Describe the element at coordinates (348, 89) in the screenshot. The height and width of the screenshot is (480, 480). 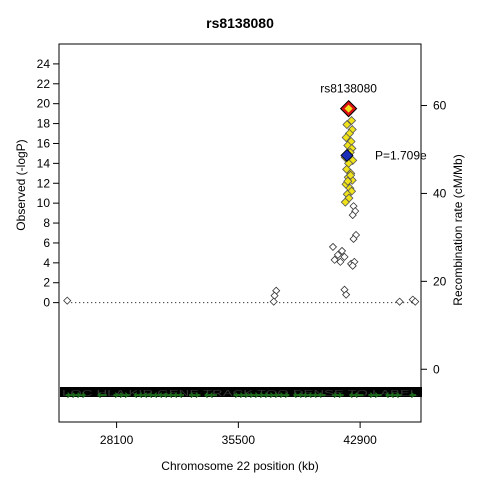
I see `index-snp-label: rs8138080` at that location.